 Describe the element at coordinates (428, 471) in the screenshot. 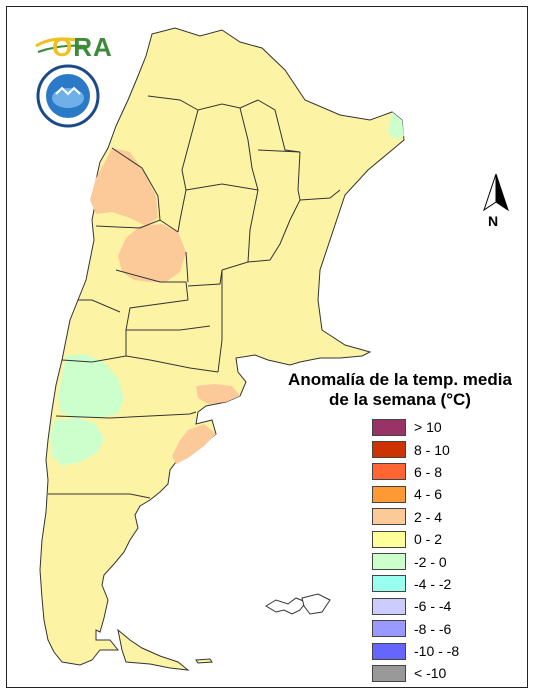

I see `legend-label: 6 - 8` at that location.